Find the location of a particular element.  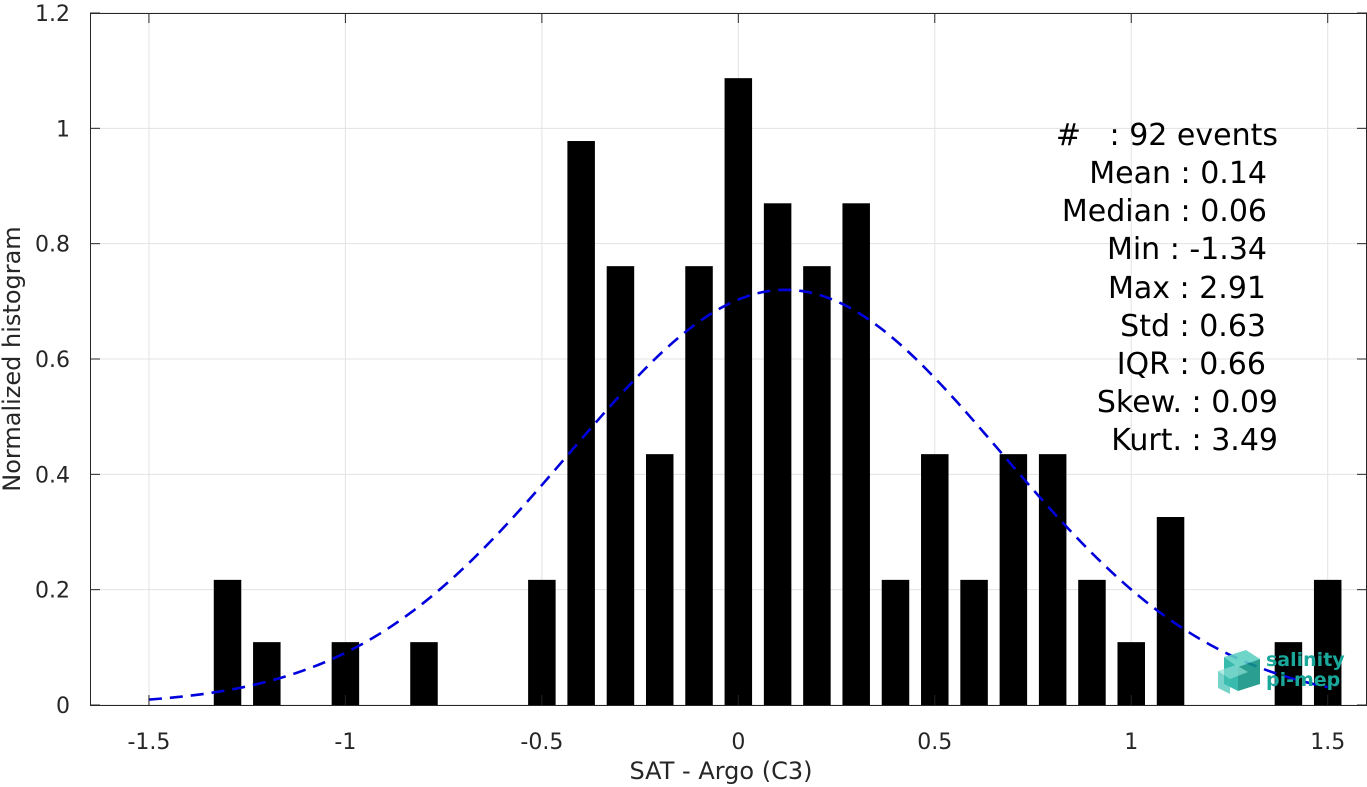

x-tick-label: 0 is located at coordinates (738, 742).